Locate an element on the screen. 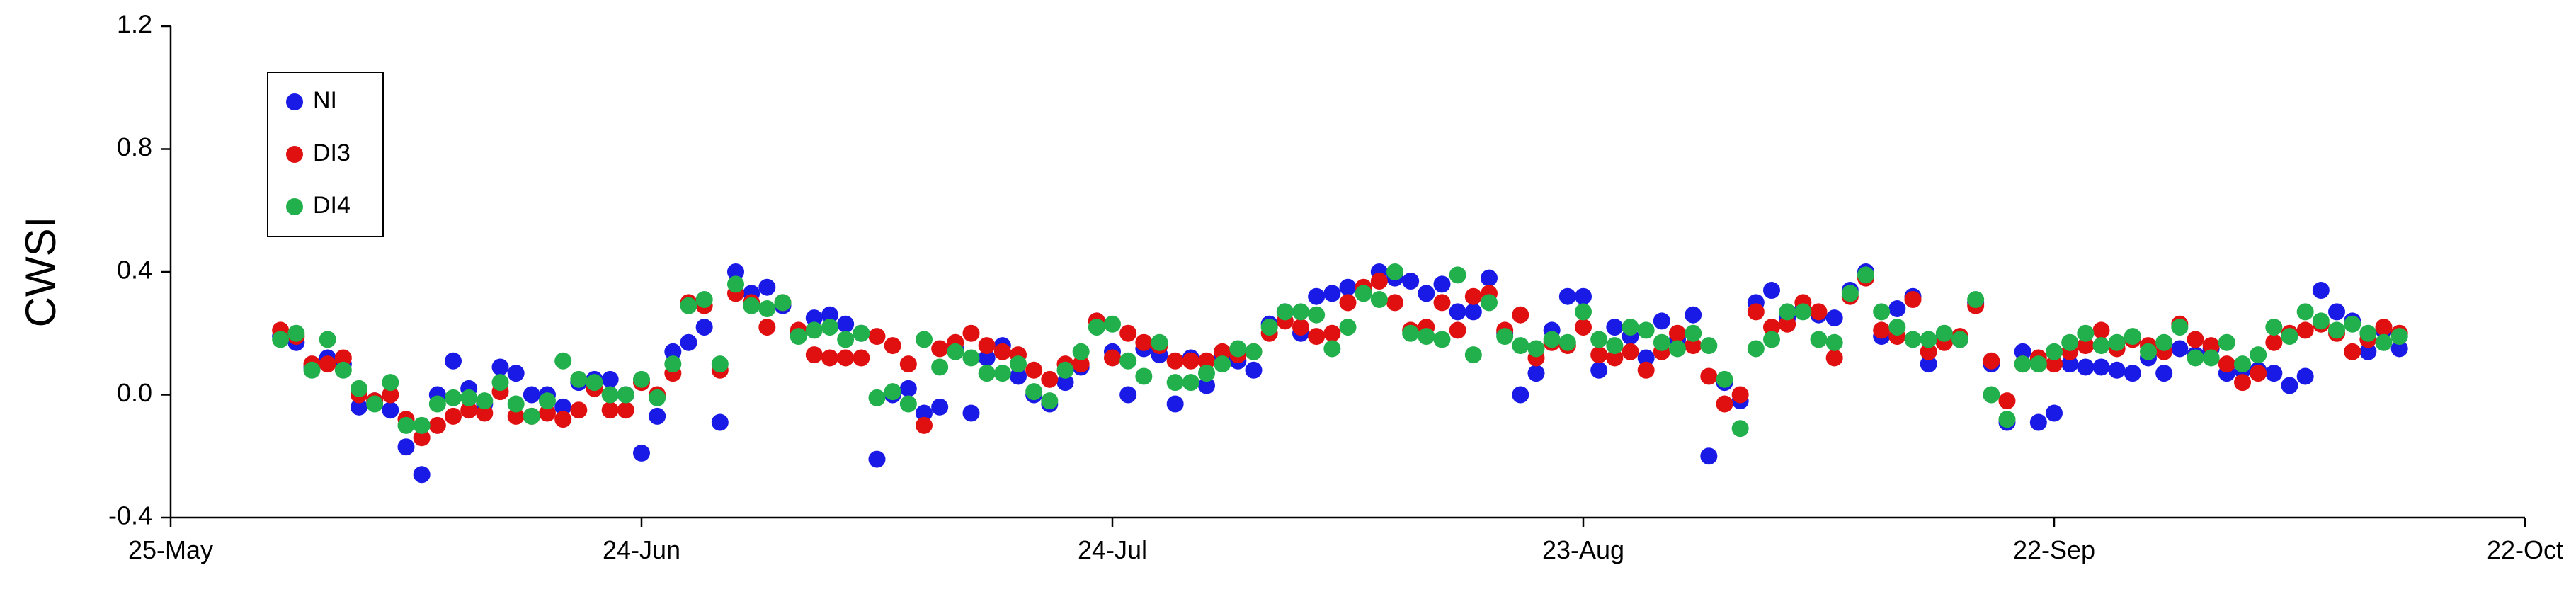  x-tick-label: 23-Aug is located at coordinates (1583, 549).